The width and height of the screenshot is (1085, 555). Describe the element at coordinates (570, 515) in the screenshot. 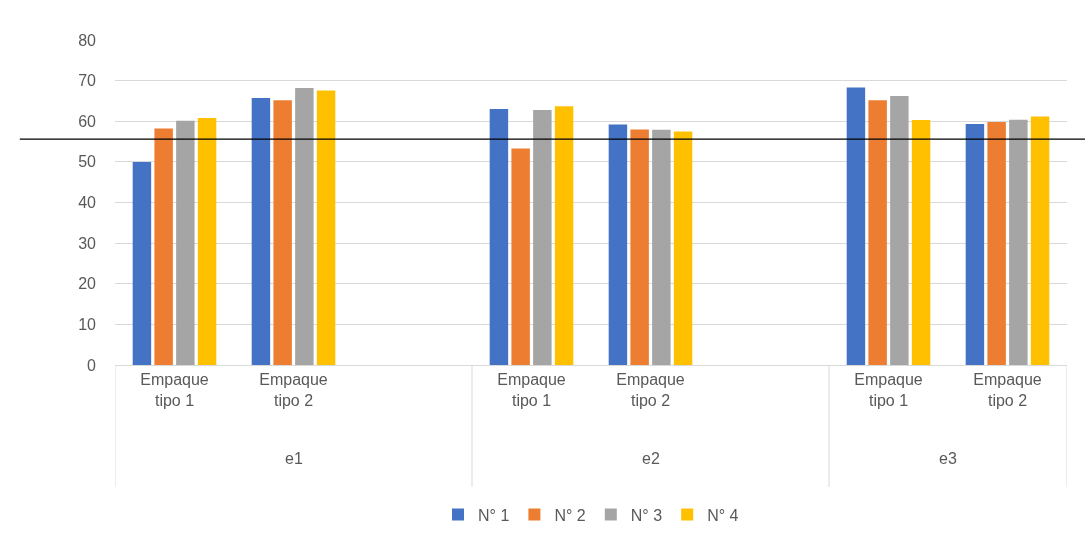

I see `legend-label: N° 2` at that location.